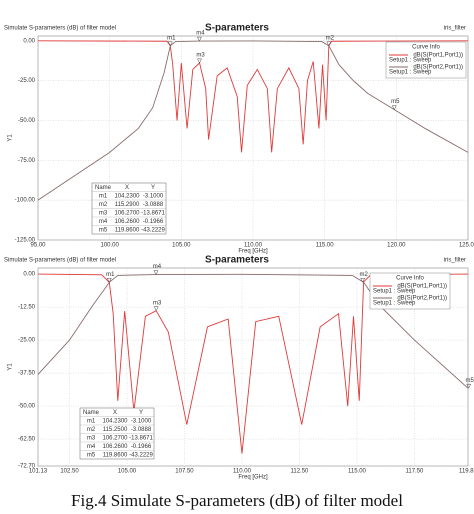  I want to click on x-tick-label: 107.50, so click(184, 472).